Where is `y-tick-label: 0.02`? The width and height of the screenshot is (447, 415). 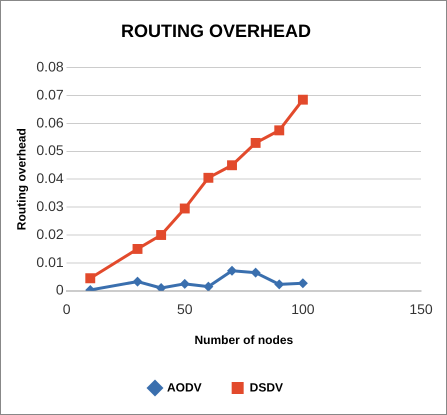
y-tick-label: 0.02 is located at coordinates (50, 234).